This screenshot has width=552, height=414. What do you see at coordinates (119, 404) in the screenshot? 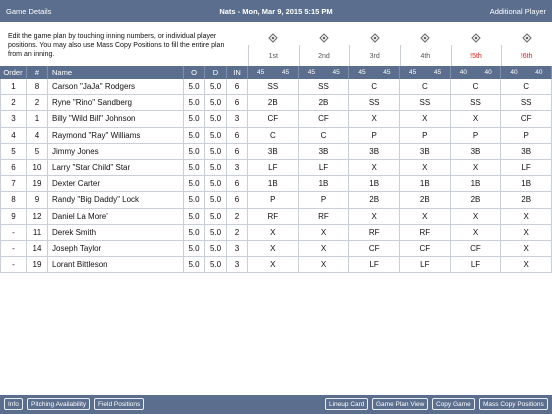
I see `footer-button: Field Positions` at bounding box center [119, 404].